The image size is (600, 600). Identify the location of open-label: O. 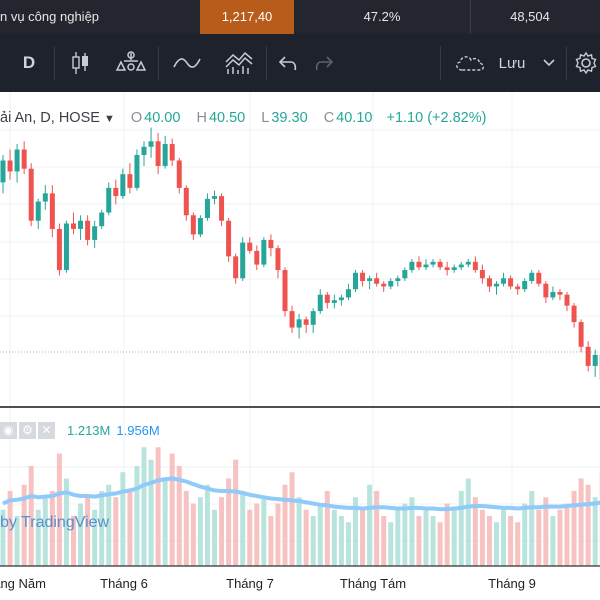
(136, 118).